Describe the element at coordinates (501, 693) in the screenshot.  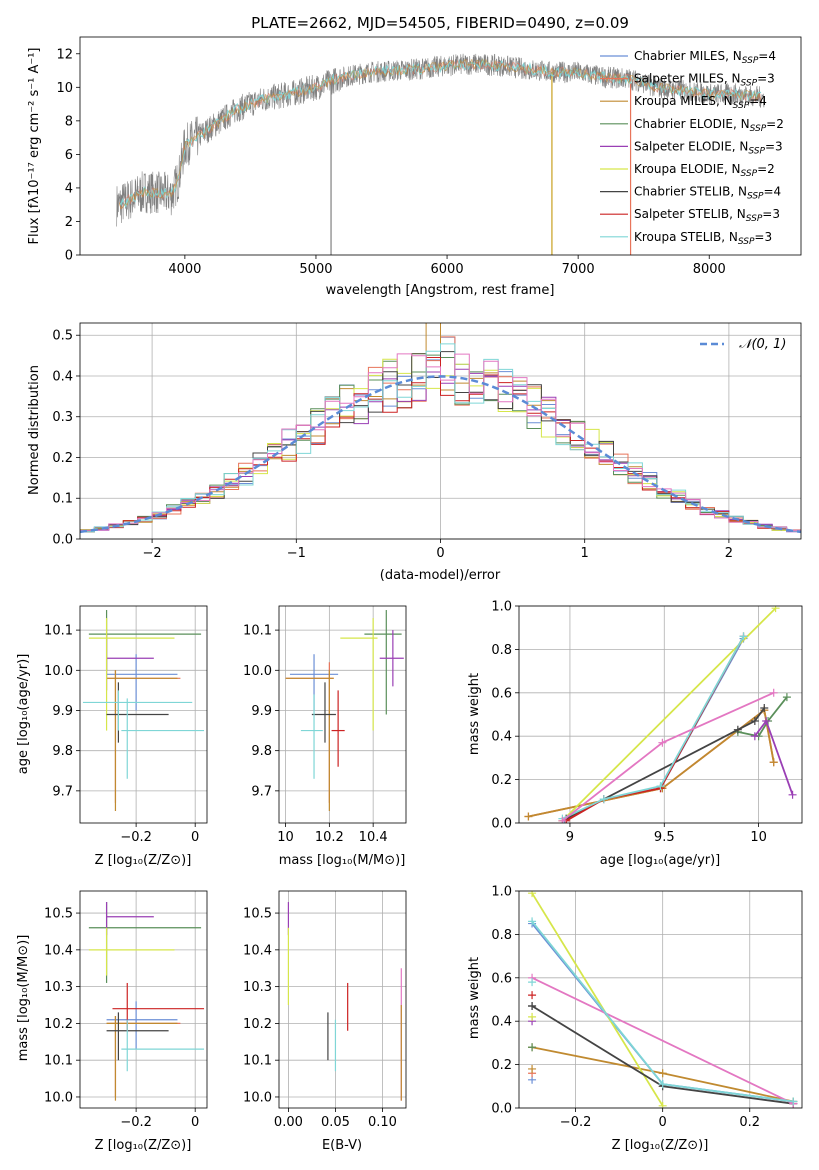
I see `y-tick-label: 0.6` at that location.